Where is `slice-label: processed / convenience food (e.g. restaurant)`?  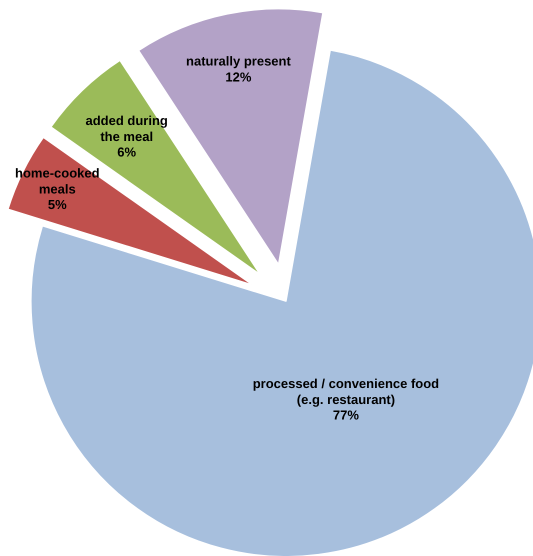 slice-label: processed / convenience food (e.g. restaurant) is located at coordinates (346, 391).